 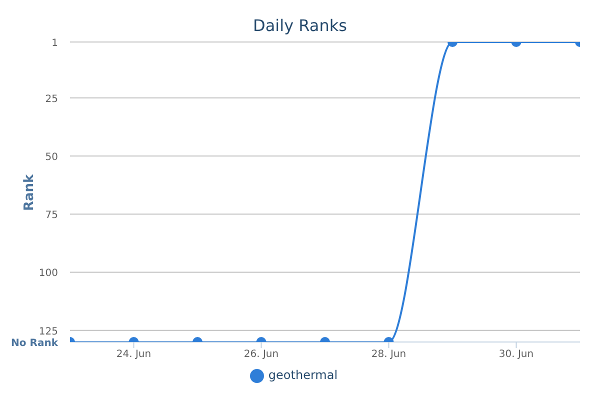 I want to click on x-tick-label: 30. Jun, so click(x=516, y=354).